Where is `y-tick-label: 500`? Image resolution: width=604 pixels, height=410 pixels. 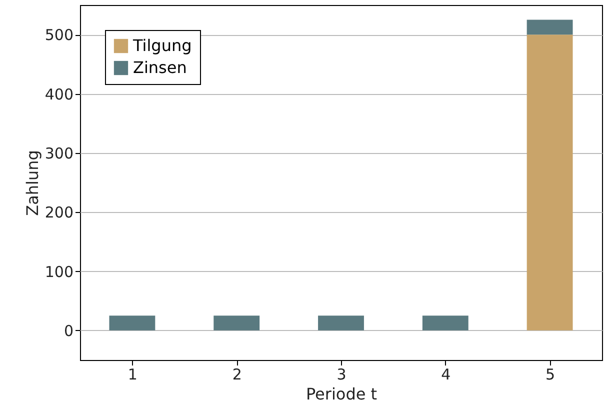 y-tick-label: 500 is located at coordinates (59, 35).